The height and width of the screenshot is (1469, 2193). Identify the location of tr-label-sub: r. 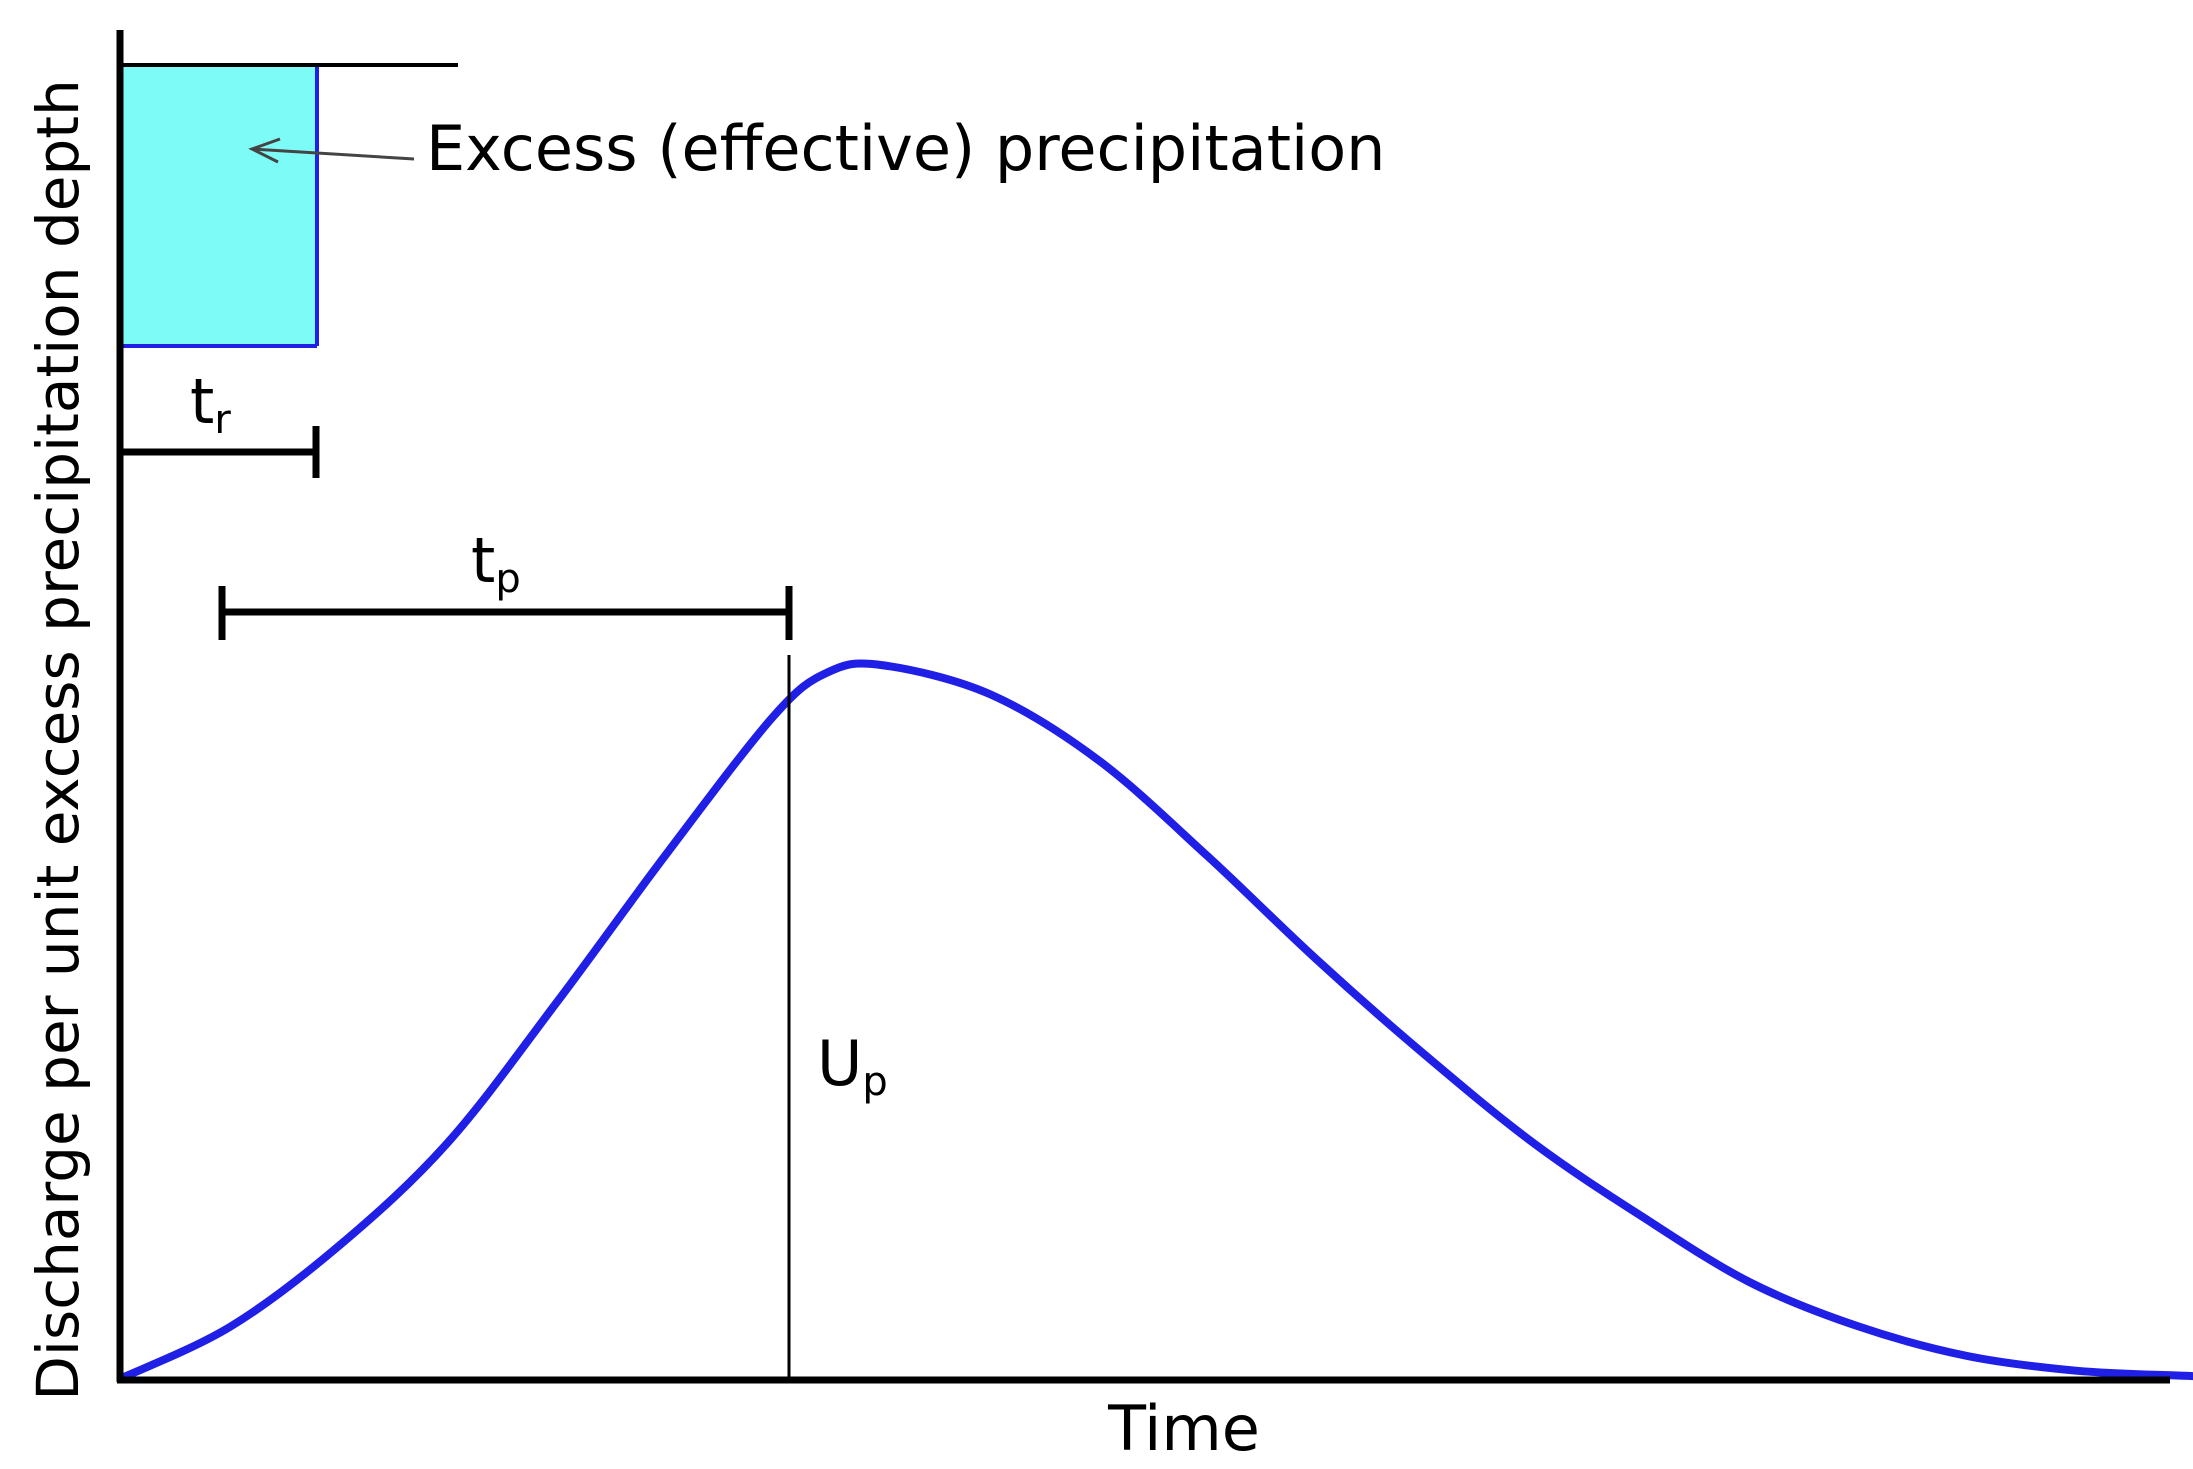
(222, 420).